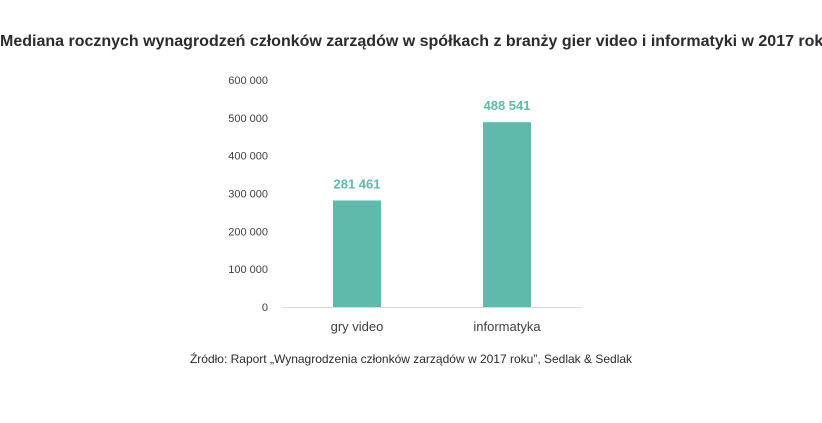  What do you see at coordinates (248, 270) in the screenshot?
I see `y-tick-label: 100 000` at bounding box center [248, 270].